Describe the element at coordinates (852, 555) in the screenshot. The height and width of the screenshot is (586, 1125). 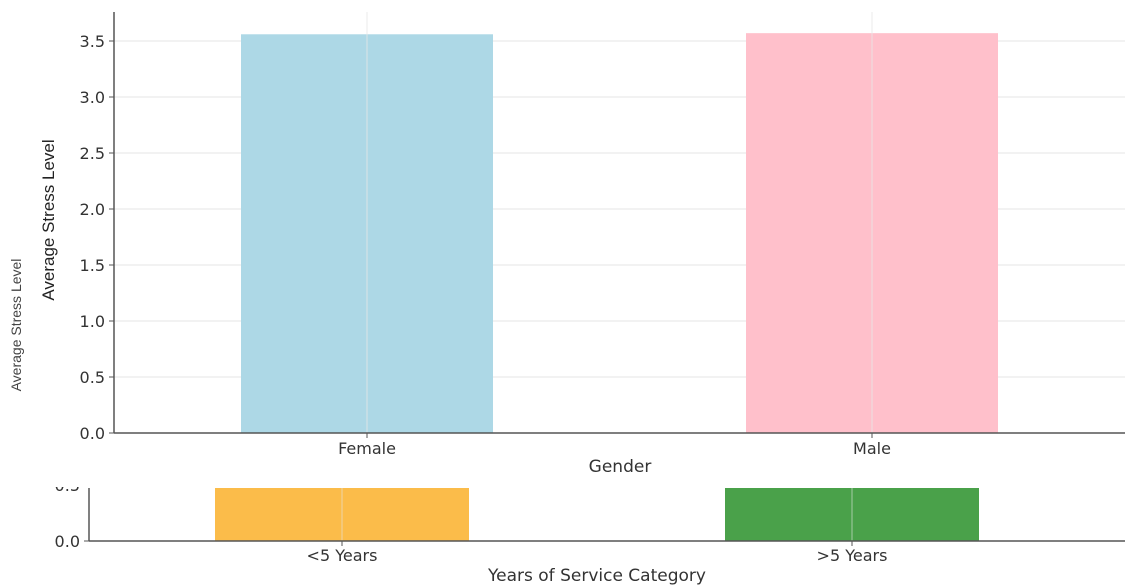
I see `service-x-tick-label: >5 Years` at that location.